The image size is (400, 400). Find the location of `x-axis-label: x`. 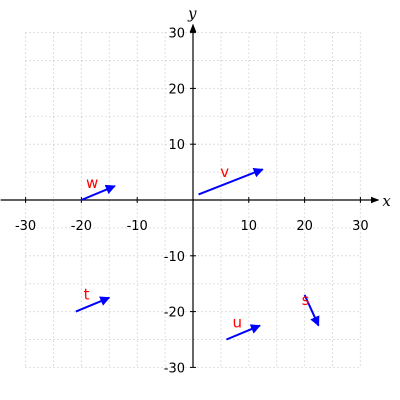

x-axis-label: x is located at coordinates (386, 201).